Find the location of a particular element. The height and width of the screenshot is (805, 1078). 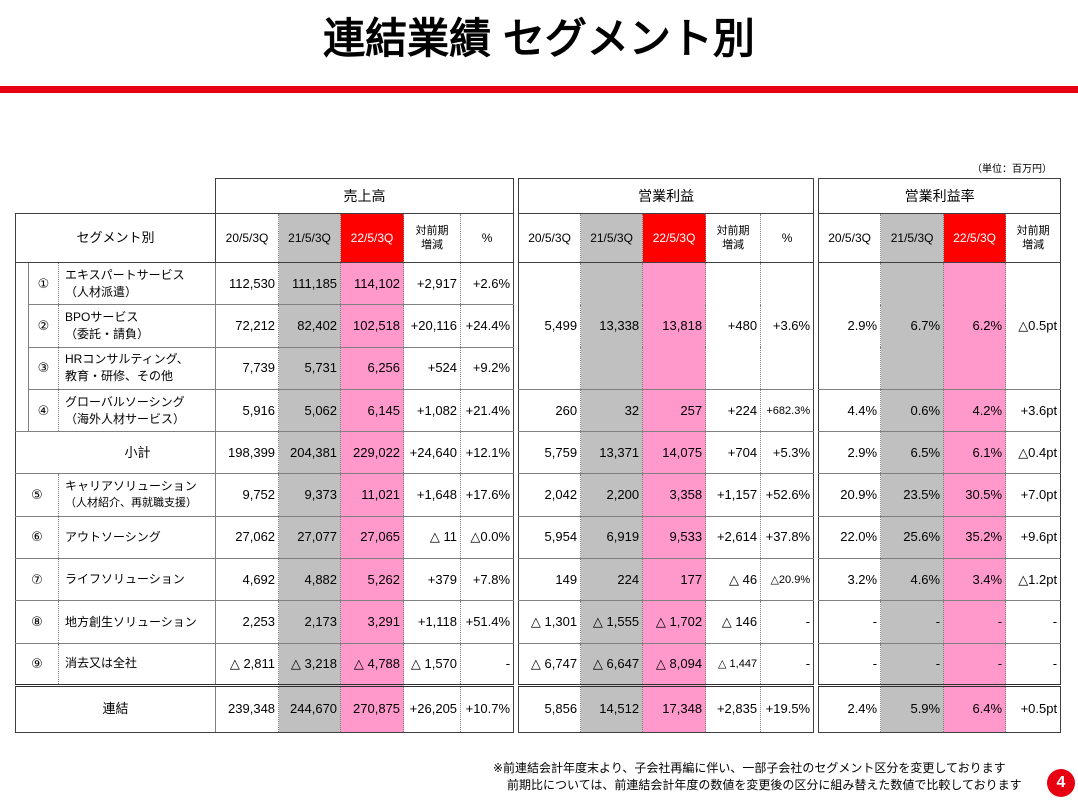

sales-yoy-pct-cell: +10.7% is located at coordinates (487, 708).